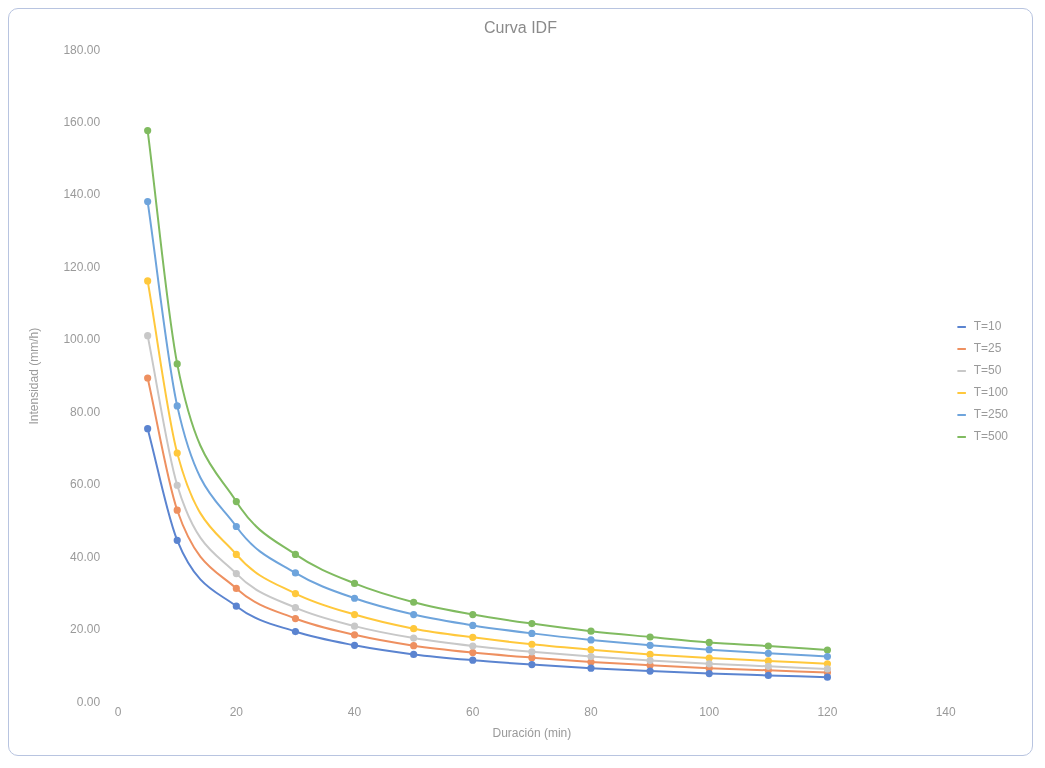  Describe the element at coordinates (521, 28) in the screenshot. I see `chart-title: Curva IDF` at that location.